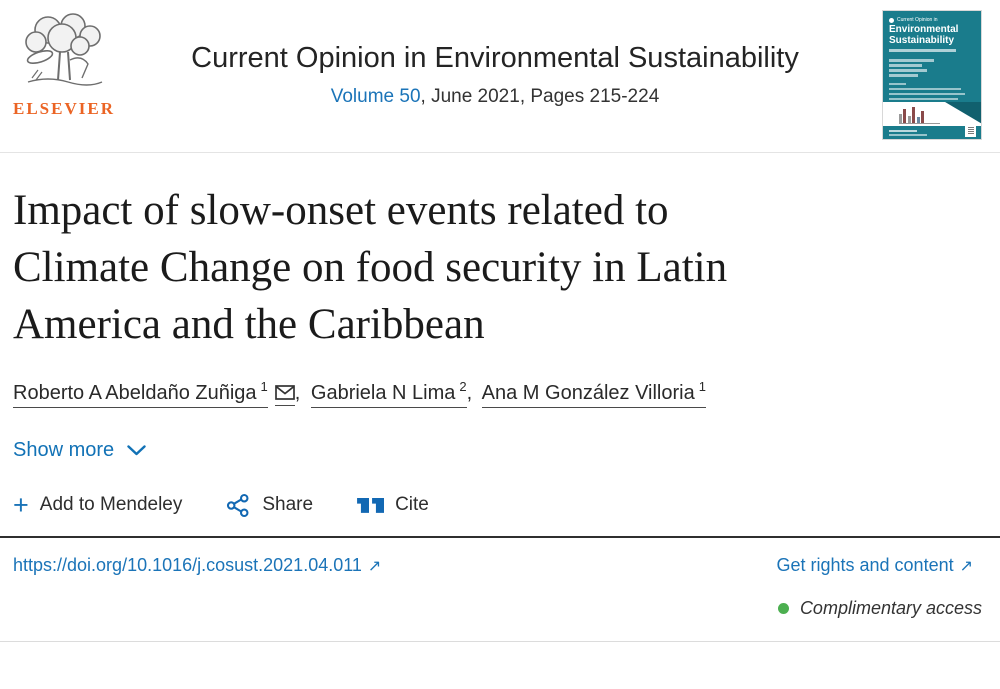  I want to click on action-bar: + Add to Mendeley Share Cite, so click(500, 505).